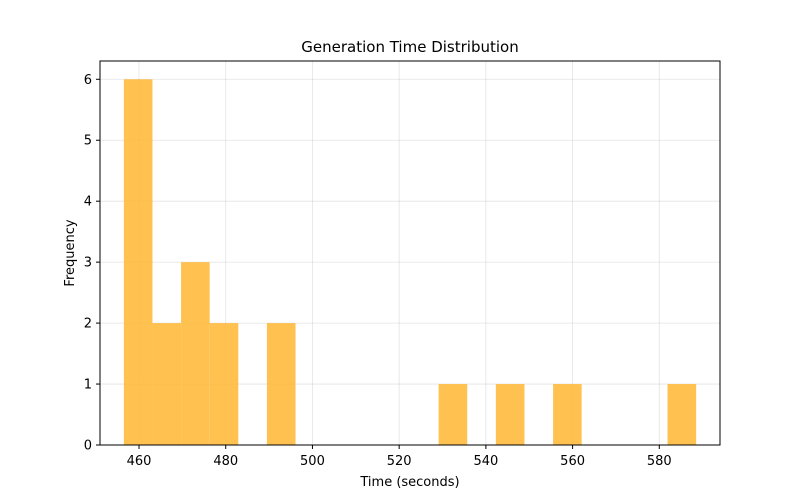  What do you see at coordinates (88, 202) in the screenshot?
I see `y-tick-label: 4` at bounding box center [88, 202].